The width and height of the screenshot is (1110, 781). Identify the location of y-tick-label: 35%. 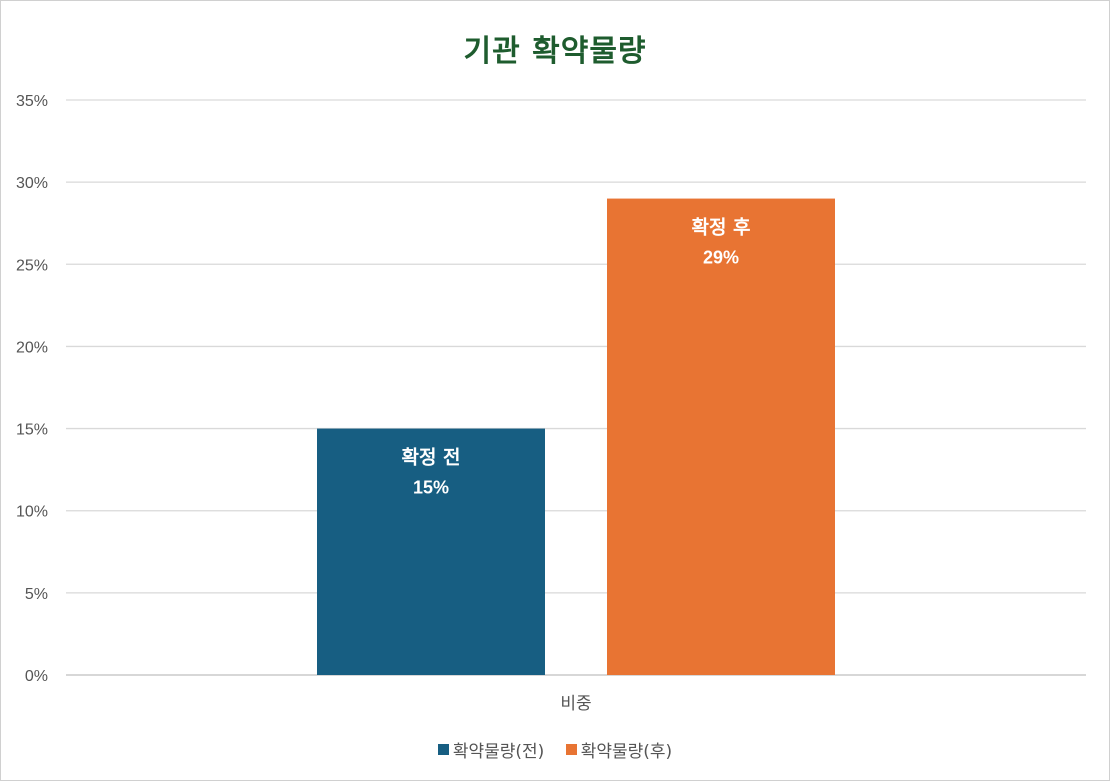
(32, 101).